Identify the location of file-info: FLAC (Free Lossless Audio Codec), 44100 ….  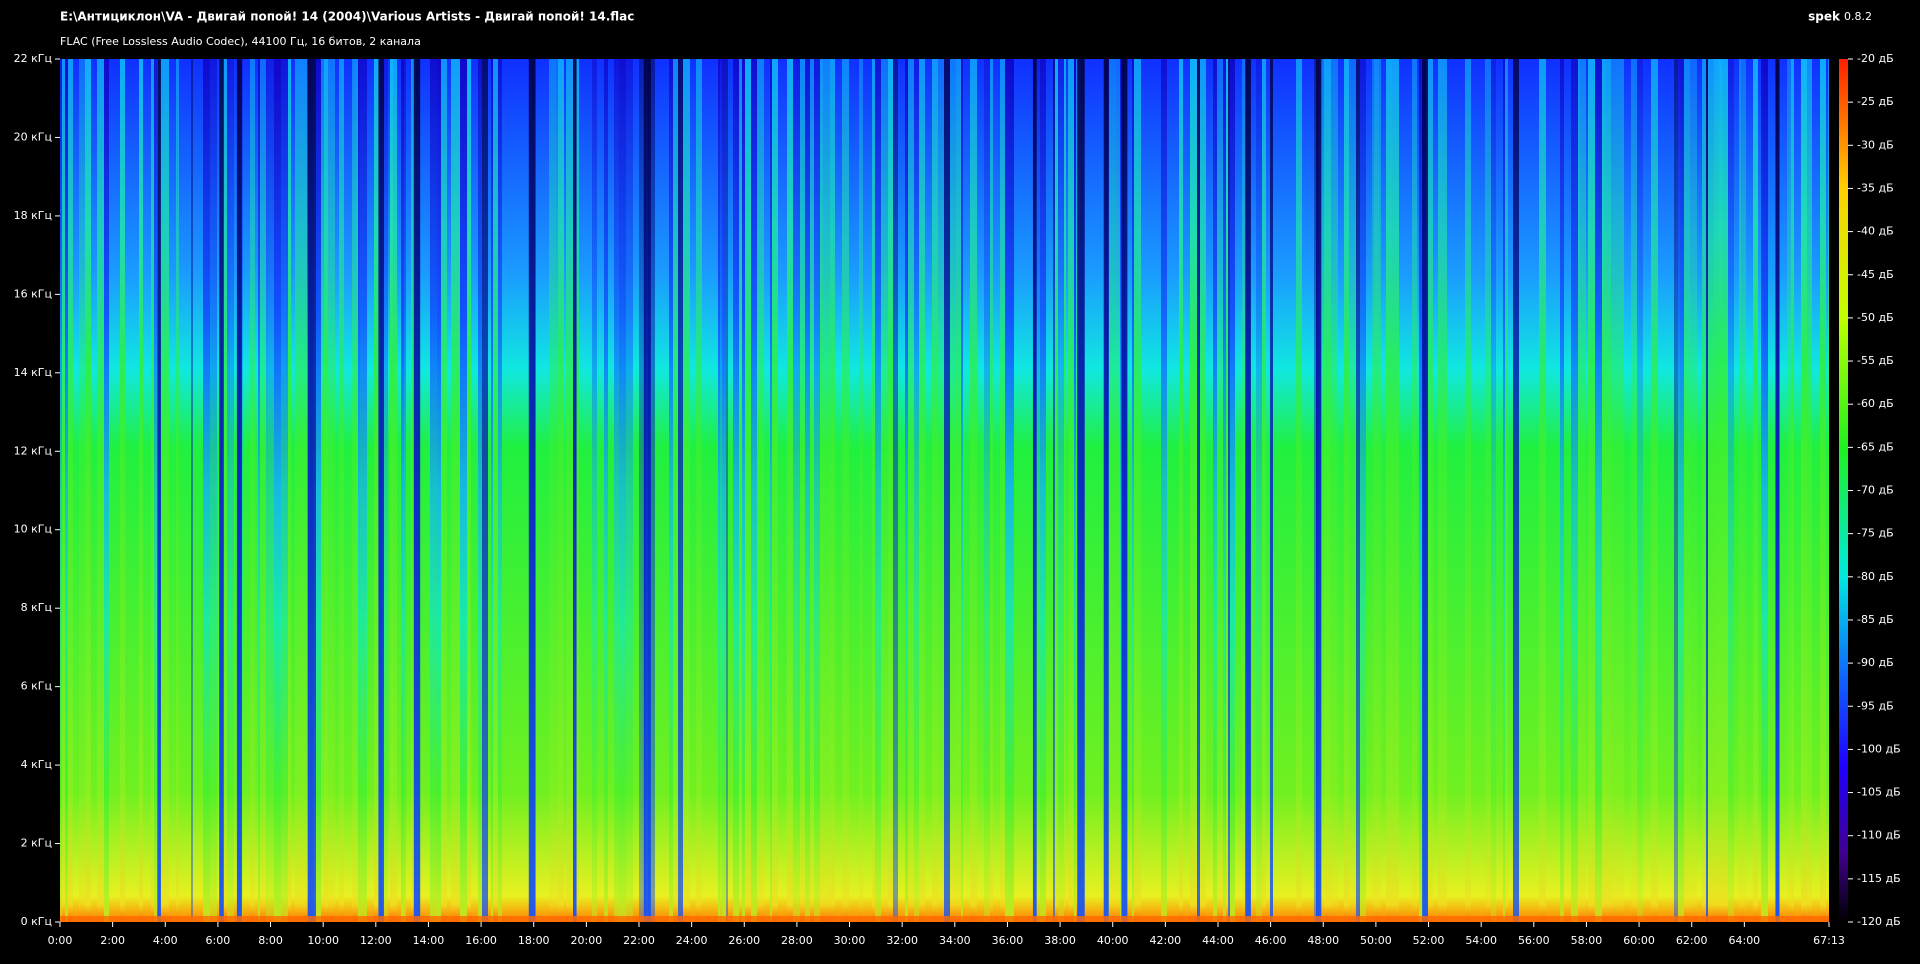
(240, 41).